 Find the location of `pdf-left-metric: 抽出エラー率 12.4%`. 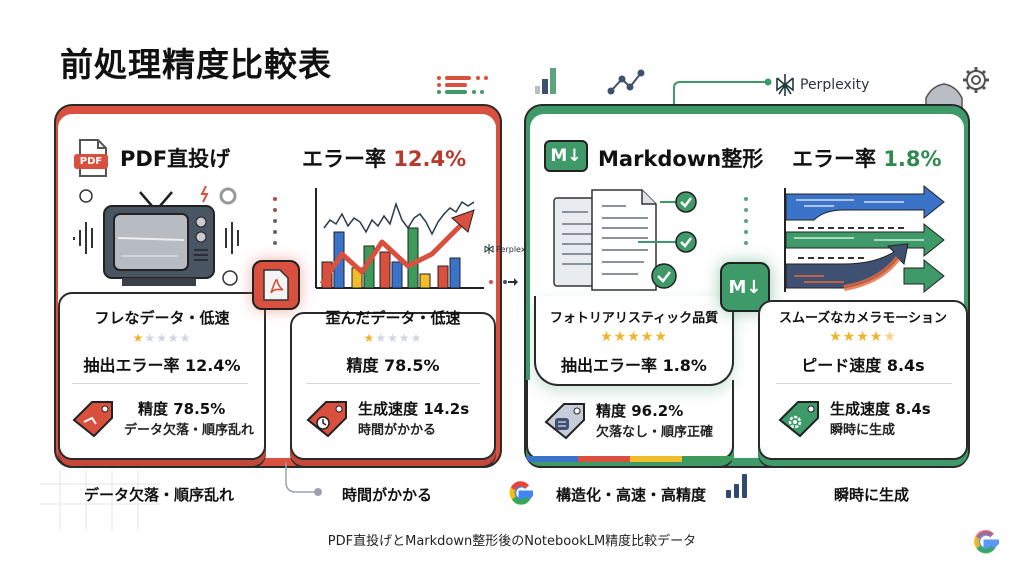

pdf-left-metric: 抽出エラー率 12.4% is located at coordinates (162, 365).